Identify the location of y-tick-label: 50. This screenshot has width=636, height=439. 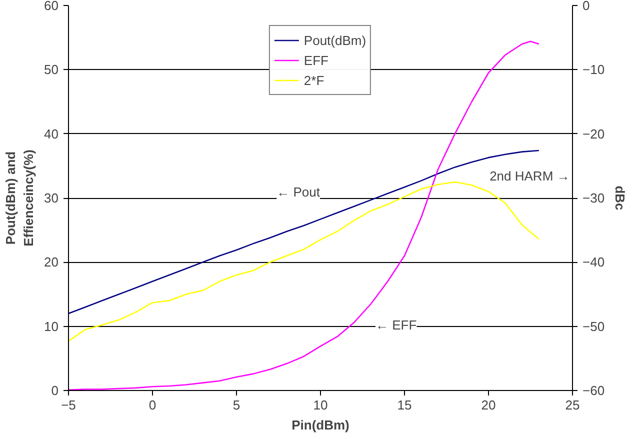
(51, 70).